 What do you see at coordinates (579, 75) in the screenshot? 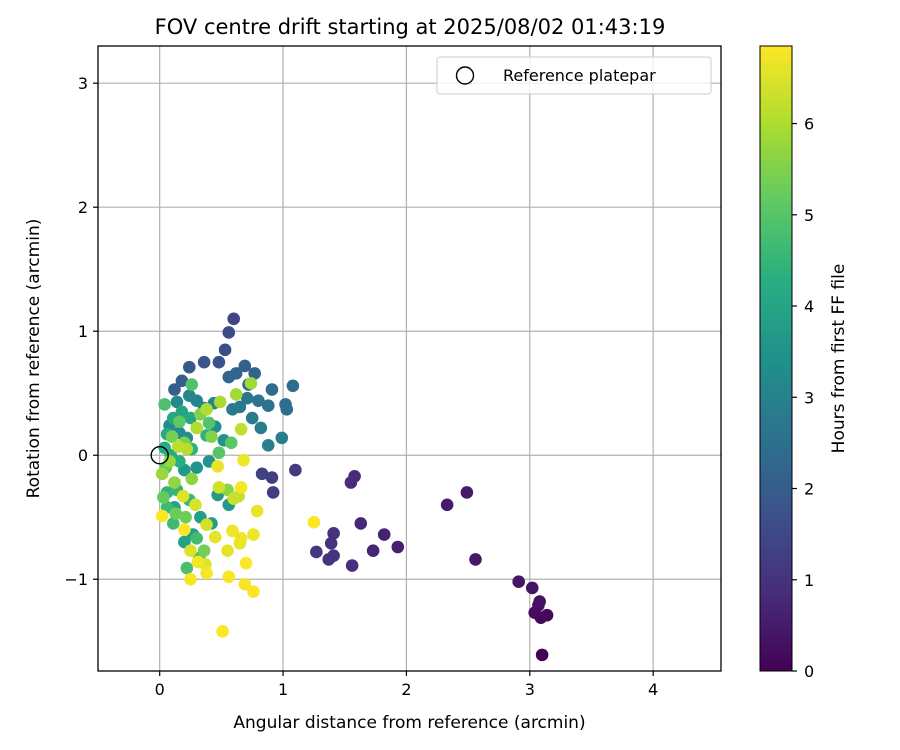
I see `legend-label: Reference platepar` at bounding box center [579, 75].